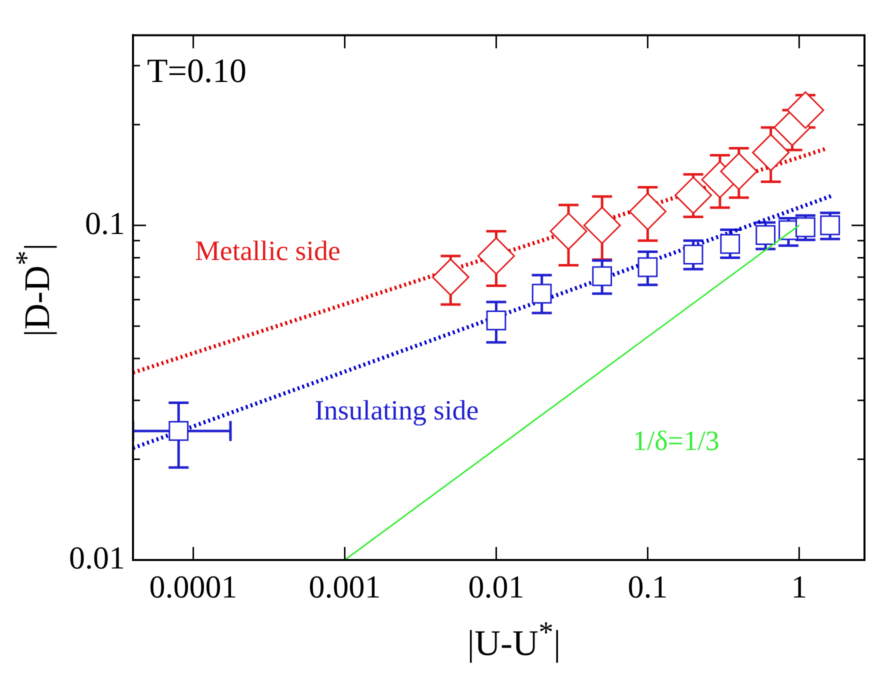 The image size is (892, 680). I want to click on x-tick-label: 1, so click(799, 586).